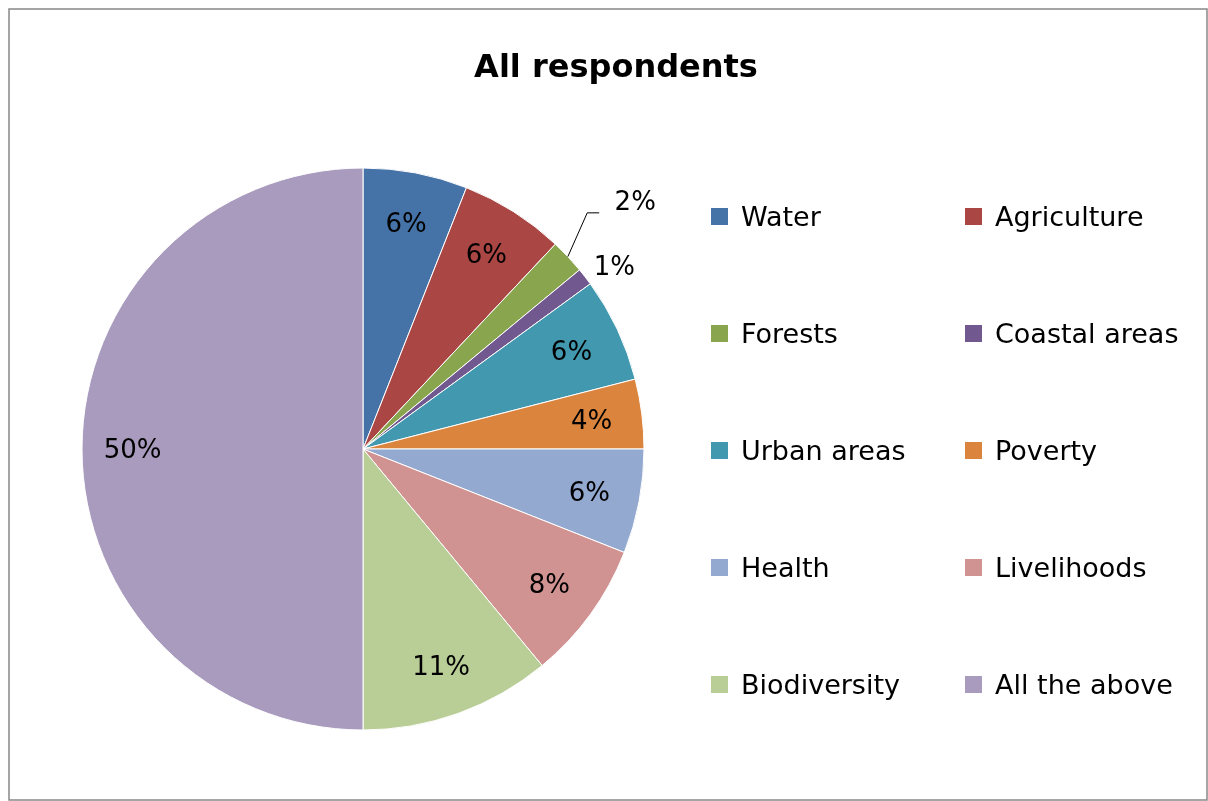  Describe the element at coordinates (1069, 216) in the screenshot. I see `legend-label: Agriculture` at that location.